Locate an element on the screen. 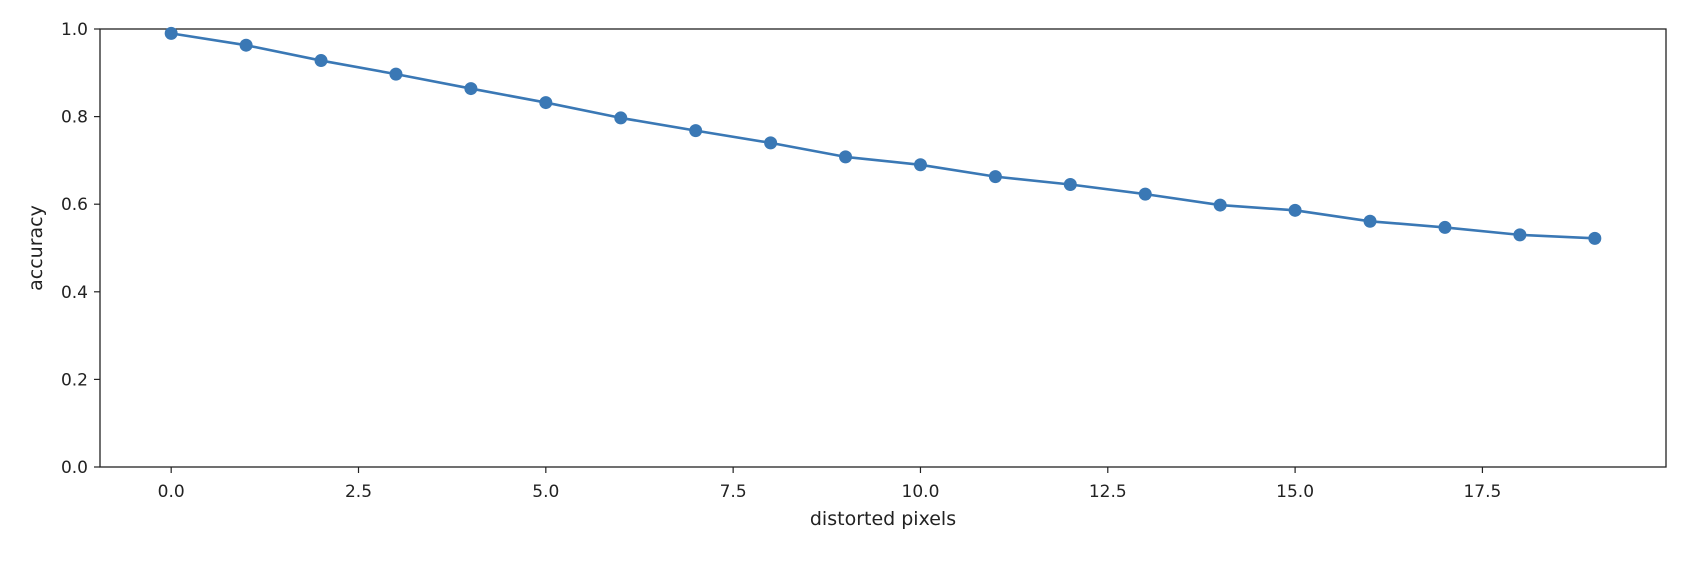  y-tick-label: 0.0 is located at coordinates (74, 468).